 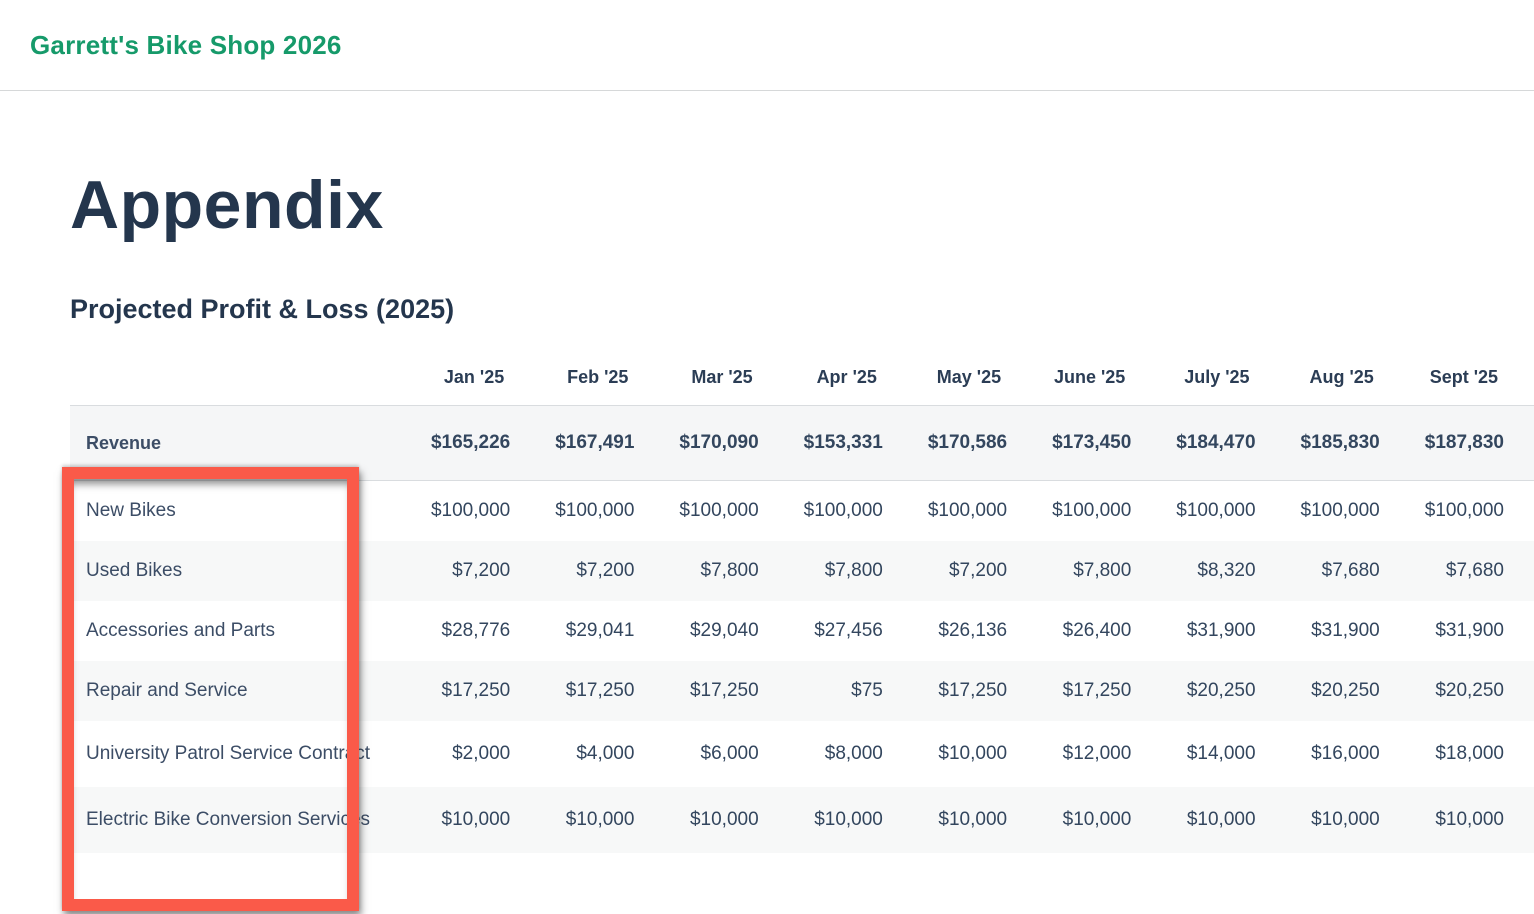 I want to click on month-header: July '25, so click(x=1223, y=378).